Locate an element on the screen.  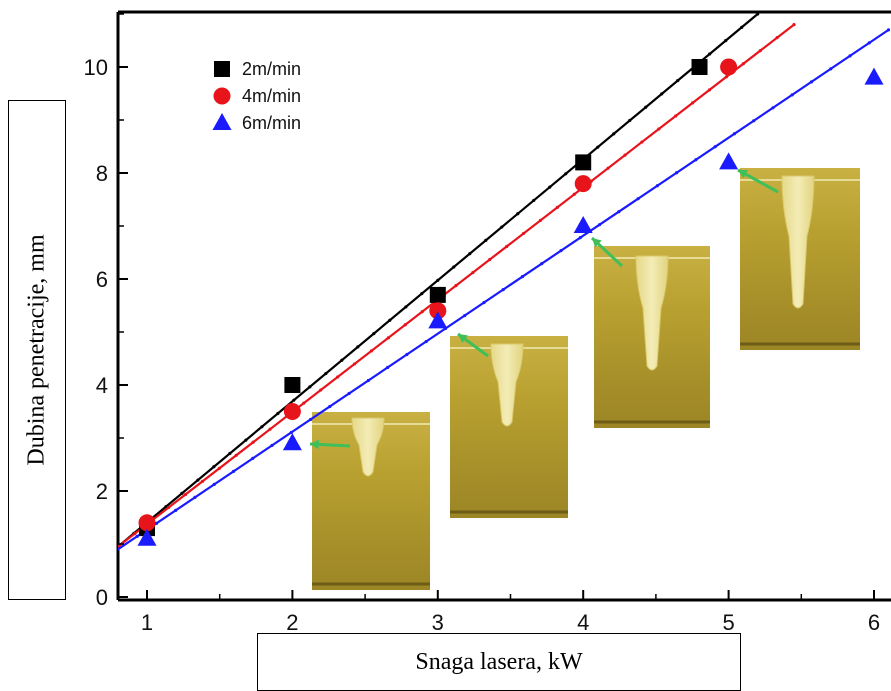
legend-marker-circle is located at coordinates (222, 96).